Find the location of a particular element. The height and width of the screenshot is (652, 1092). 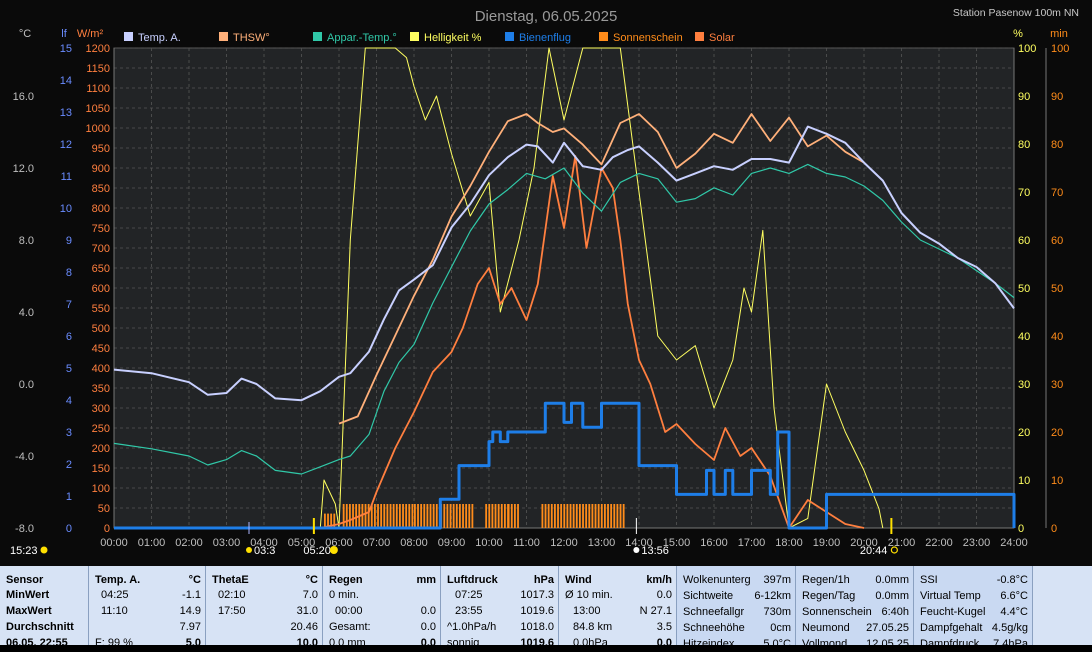

neumond-value: 27.05.25 is located at coordinates (887, 628).